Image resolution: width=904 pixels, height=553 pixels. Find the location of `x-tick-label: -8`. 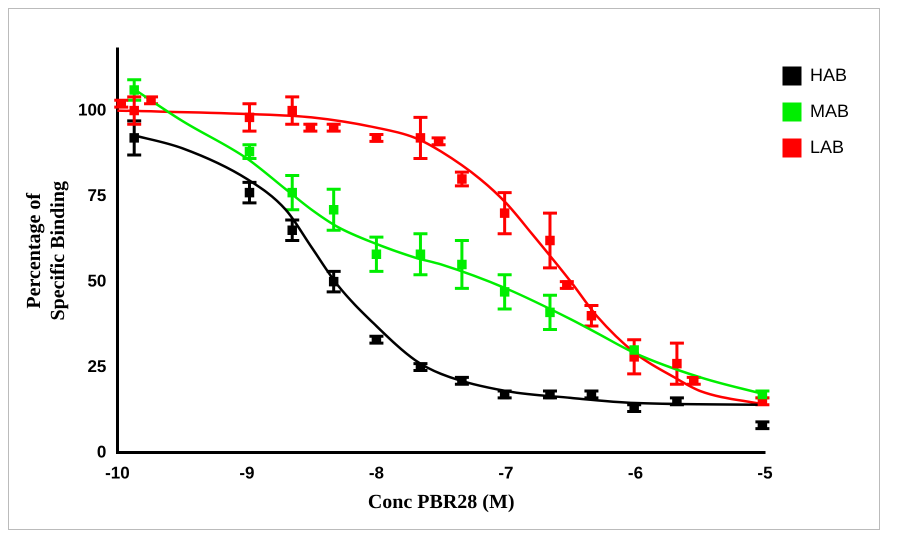

x-tick-label: -8 is located at coordinates (376, 472).